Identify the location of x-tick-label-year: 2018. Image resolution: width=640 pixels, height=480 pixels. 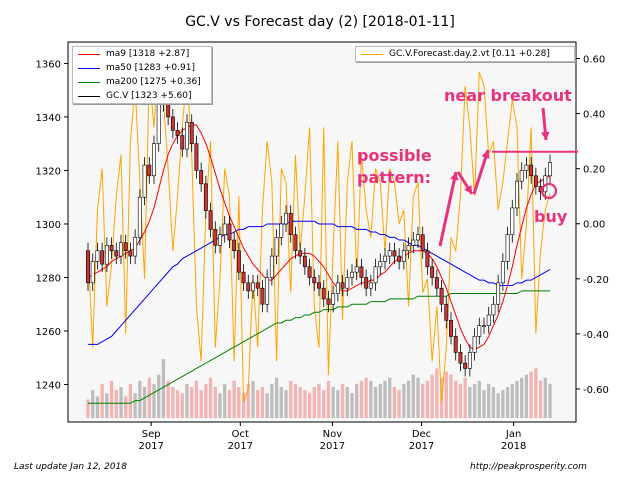
(513, 446).